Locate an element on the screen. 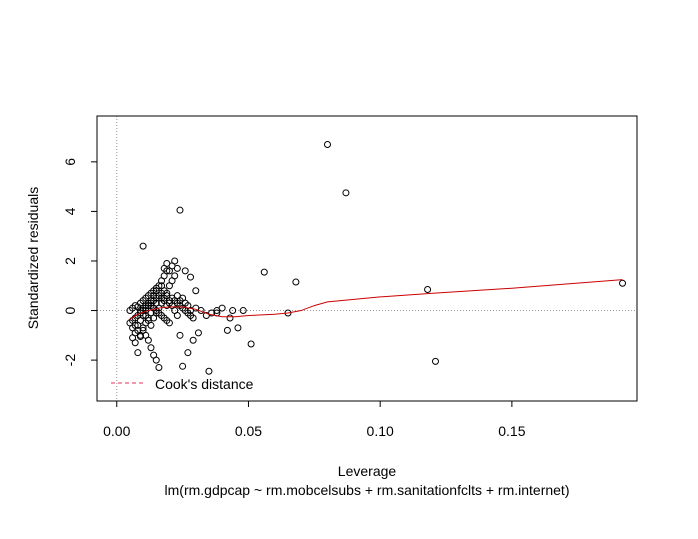 The height and width of the screenshot is (539, 698). smoother-line is located at coordinates (376, 299).